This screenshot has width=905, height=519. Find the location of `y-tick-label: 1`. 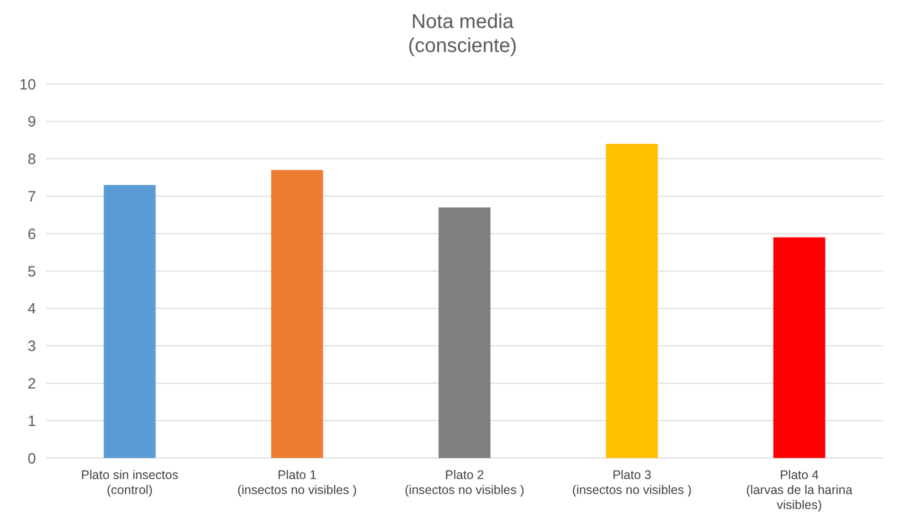

y-tick-label: 1 is located at coordinates (32, 421).